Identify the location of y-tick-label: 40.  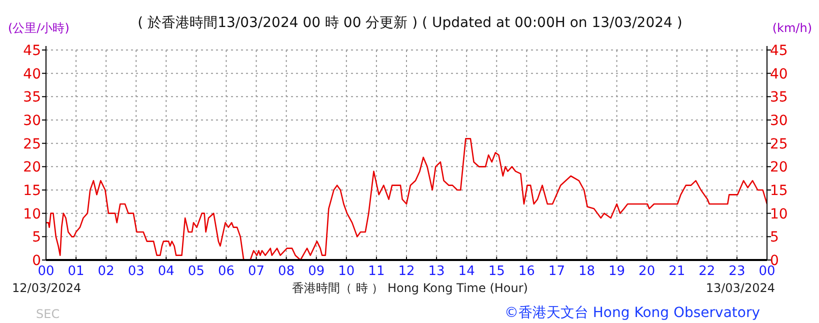
(32, 74).